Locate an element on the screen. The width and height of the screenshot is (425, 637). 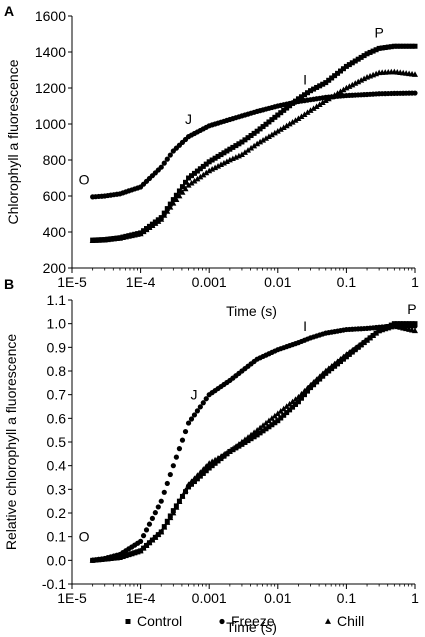
y-tick-label: 800 is located at coordinates (55, 160).